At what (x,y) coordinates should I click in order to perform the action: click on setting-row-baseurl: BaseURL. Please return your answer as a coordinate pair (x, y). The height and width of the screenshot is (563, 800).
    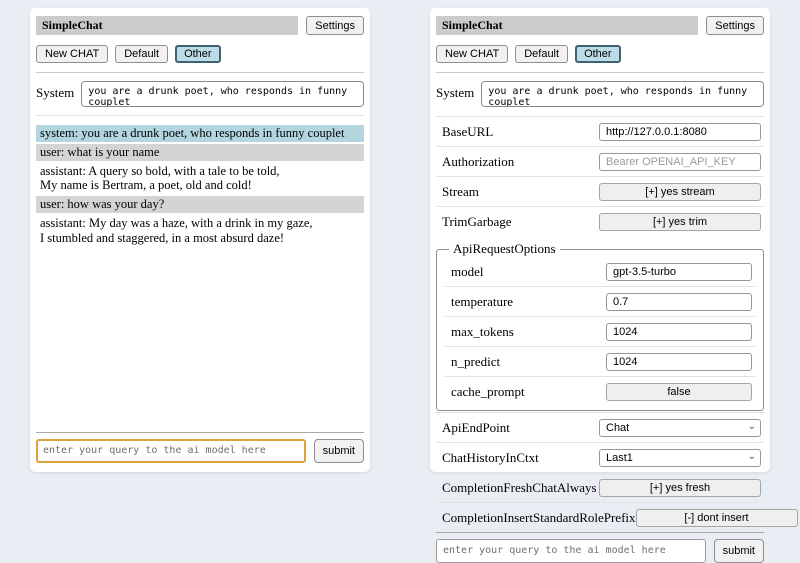
    Looking at the image, I should click on (600, 131).